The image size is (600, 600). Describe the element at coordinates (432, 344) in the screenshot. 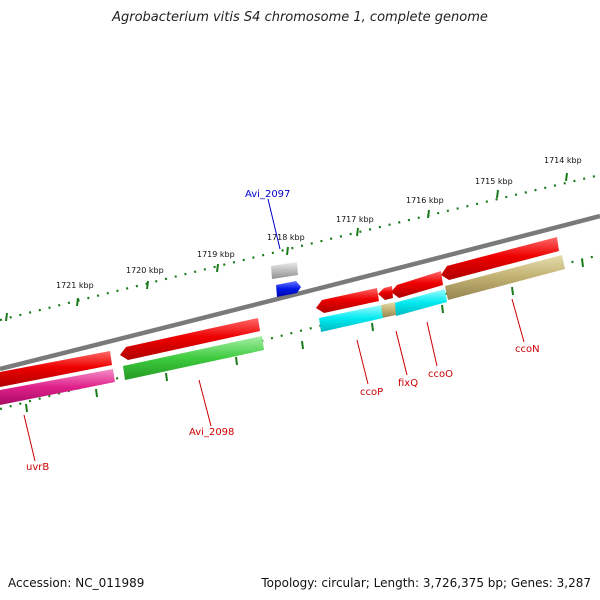

I see `ccoo-leader` at that location.